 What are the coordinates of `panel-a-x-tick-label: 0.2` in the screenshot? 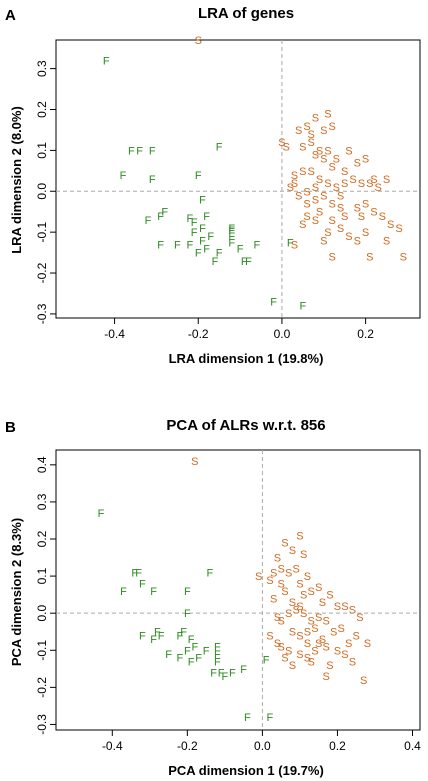 It's located at (365, 334).